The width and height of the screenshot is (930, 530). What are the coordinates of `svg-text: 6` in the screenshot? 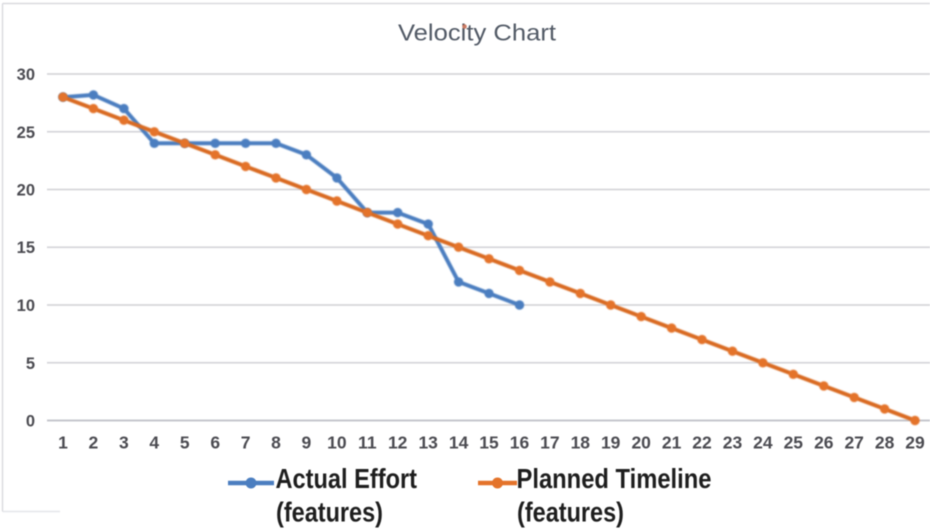 It's located at (215, 443).